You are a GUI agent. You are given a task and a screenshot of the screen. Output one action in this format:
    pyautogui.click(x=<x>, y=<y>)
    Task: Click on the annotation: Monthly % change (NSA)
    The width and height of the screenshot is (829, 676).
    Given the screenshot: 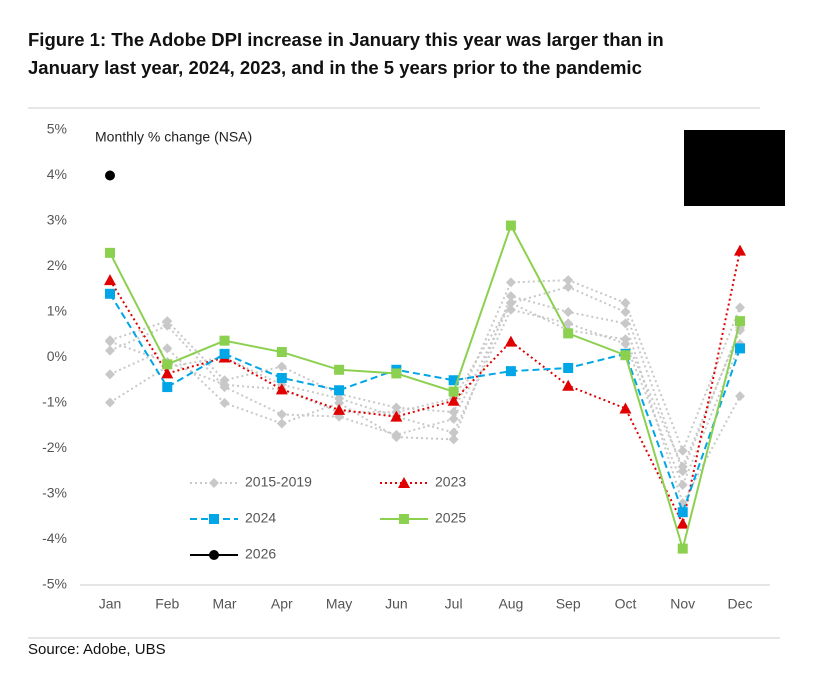 What is the action you would take?
    pyautogui.click(x=173, y=137)
    